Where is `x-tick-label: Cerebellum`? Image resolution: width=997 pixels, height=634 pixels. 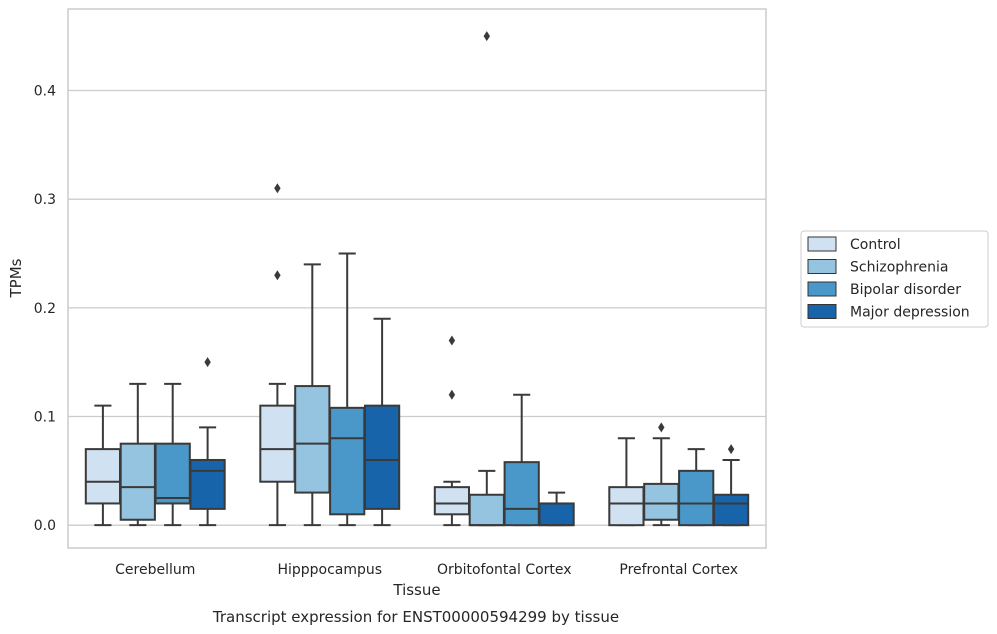
x-tick-label: Cerebellum is located at coordinates (155, 570).